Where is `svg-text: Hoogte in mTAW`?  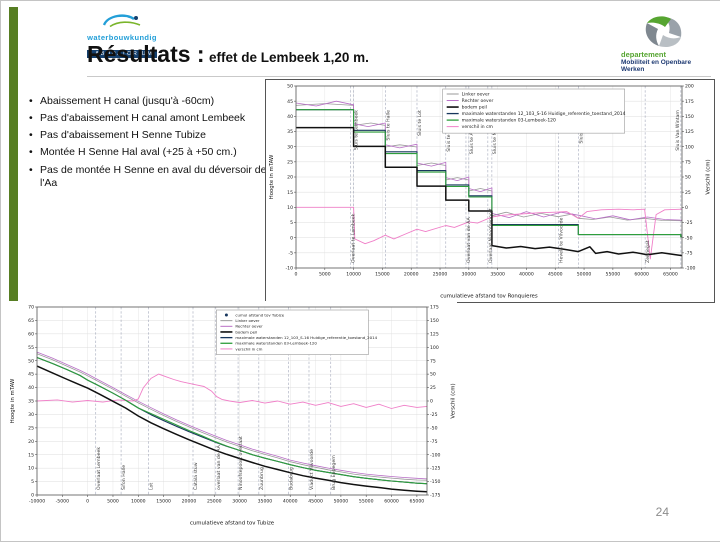
svg-text: Hoogte in mTAW is located at coordinates (13, 400).